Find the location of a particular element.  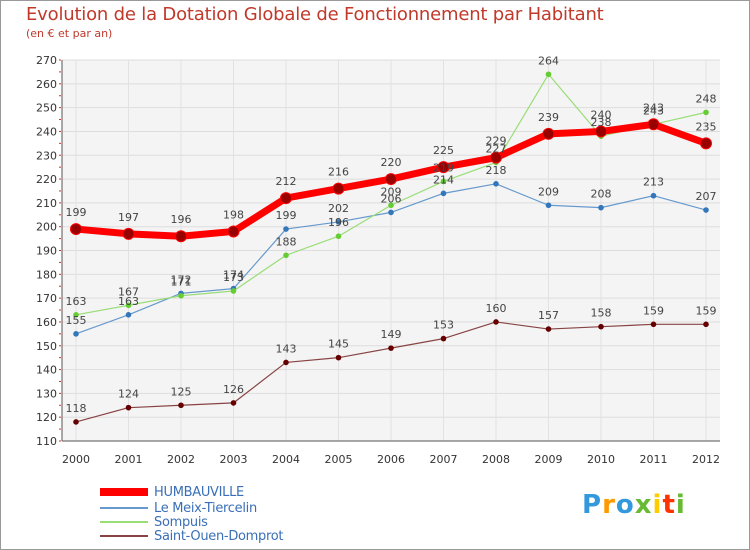

data-label: 163 is located at coordinates (128, 301).